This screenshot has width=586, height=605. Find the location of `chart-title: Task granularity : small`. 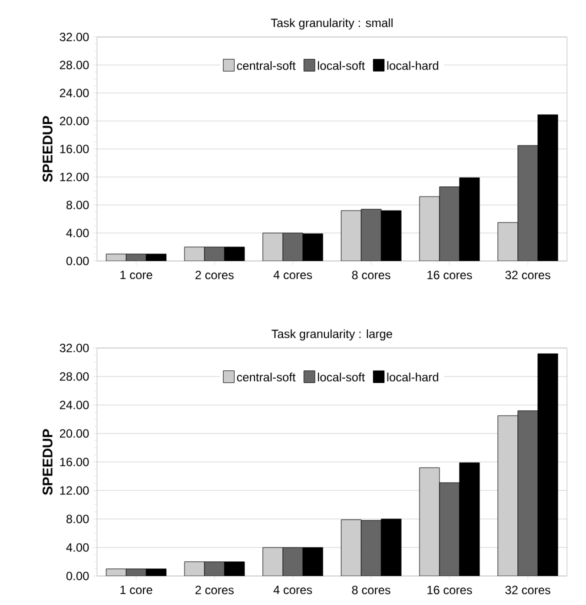

chart-title: Task granularity : small is located at coordinates (331, 24).